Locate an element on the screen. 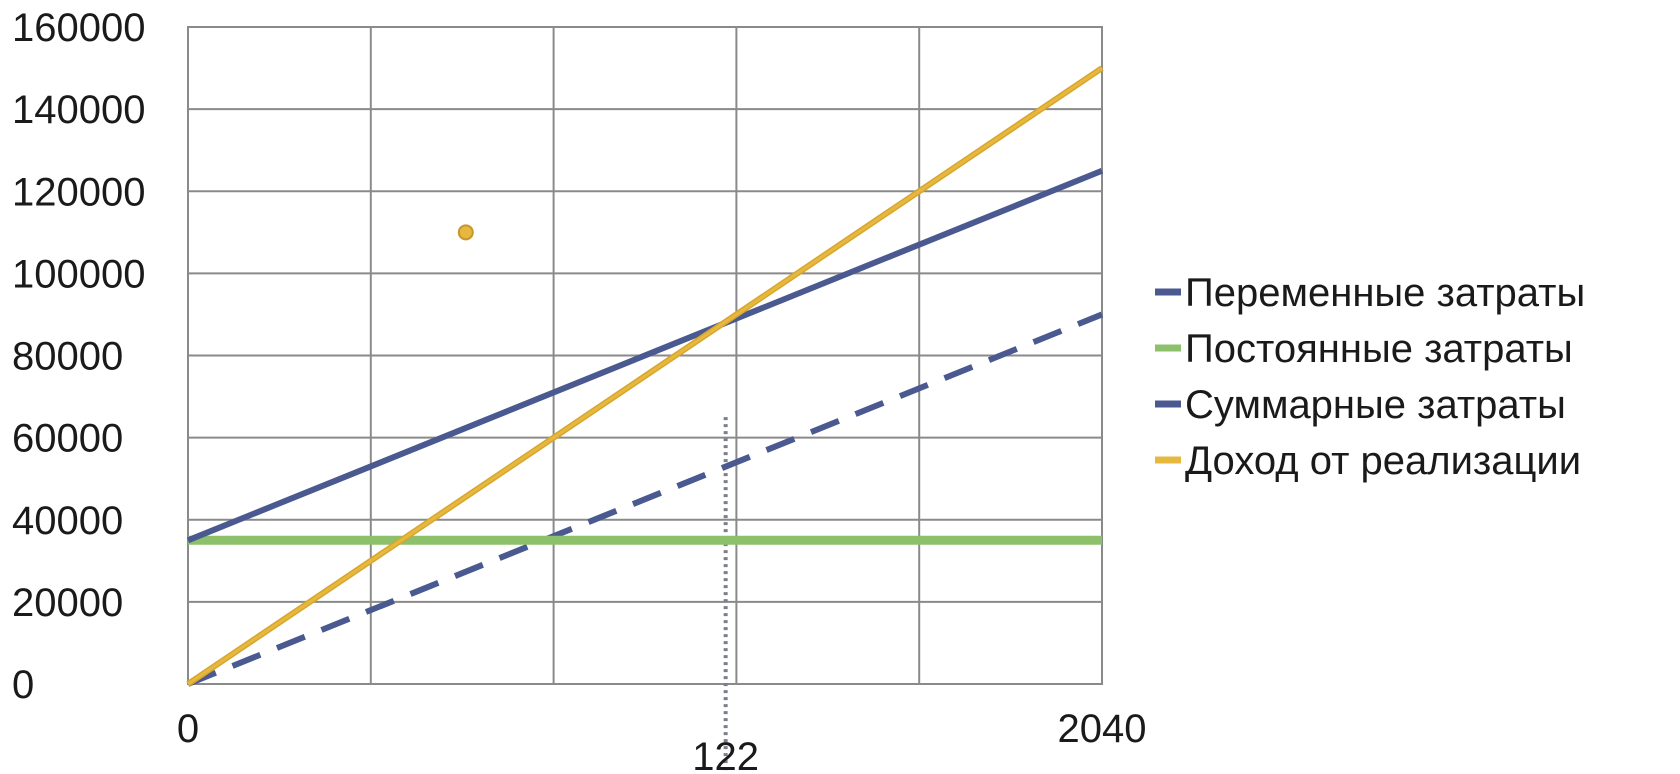 Image resolution: width=1680 pixels, height=774 pixels. y-tick-label: 40000 is located at coordinates (67, 521).